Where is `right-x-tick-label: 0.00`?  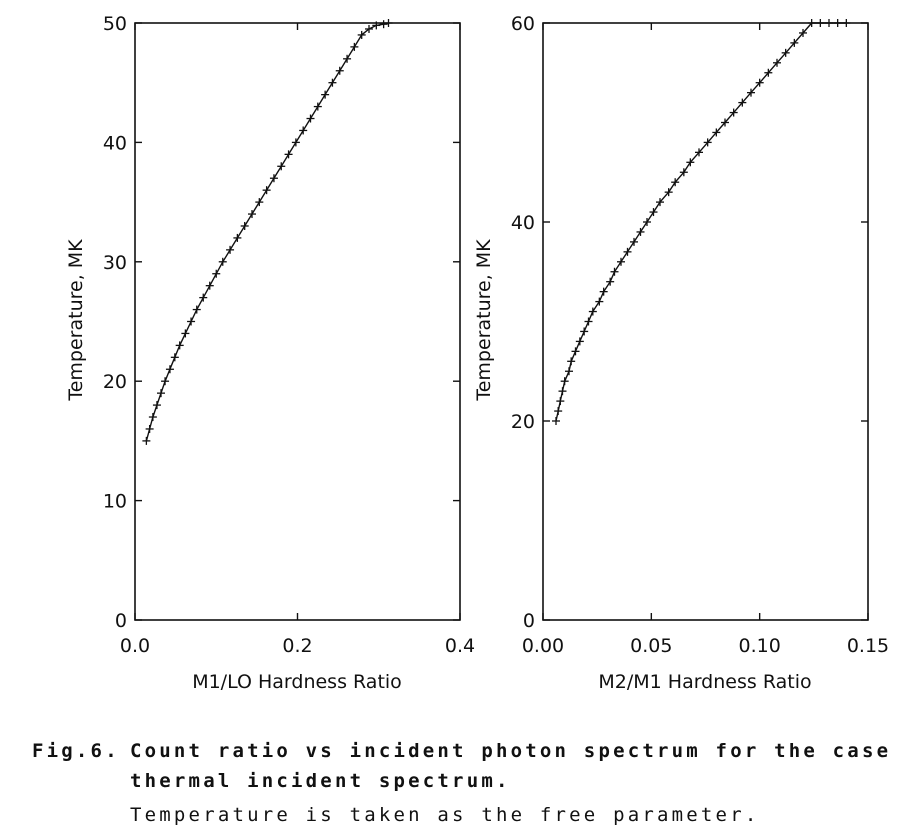 right-x-tick-label: 0.00 is located at coordinates (543, 646).